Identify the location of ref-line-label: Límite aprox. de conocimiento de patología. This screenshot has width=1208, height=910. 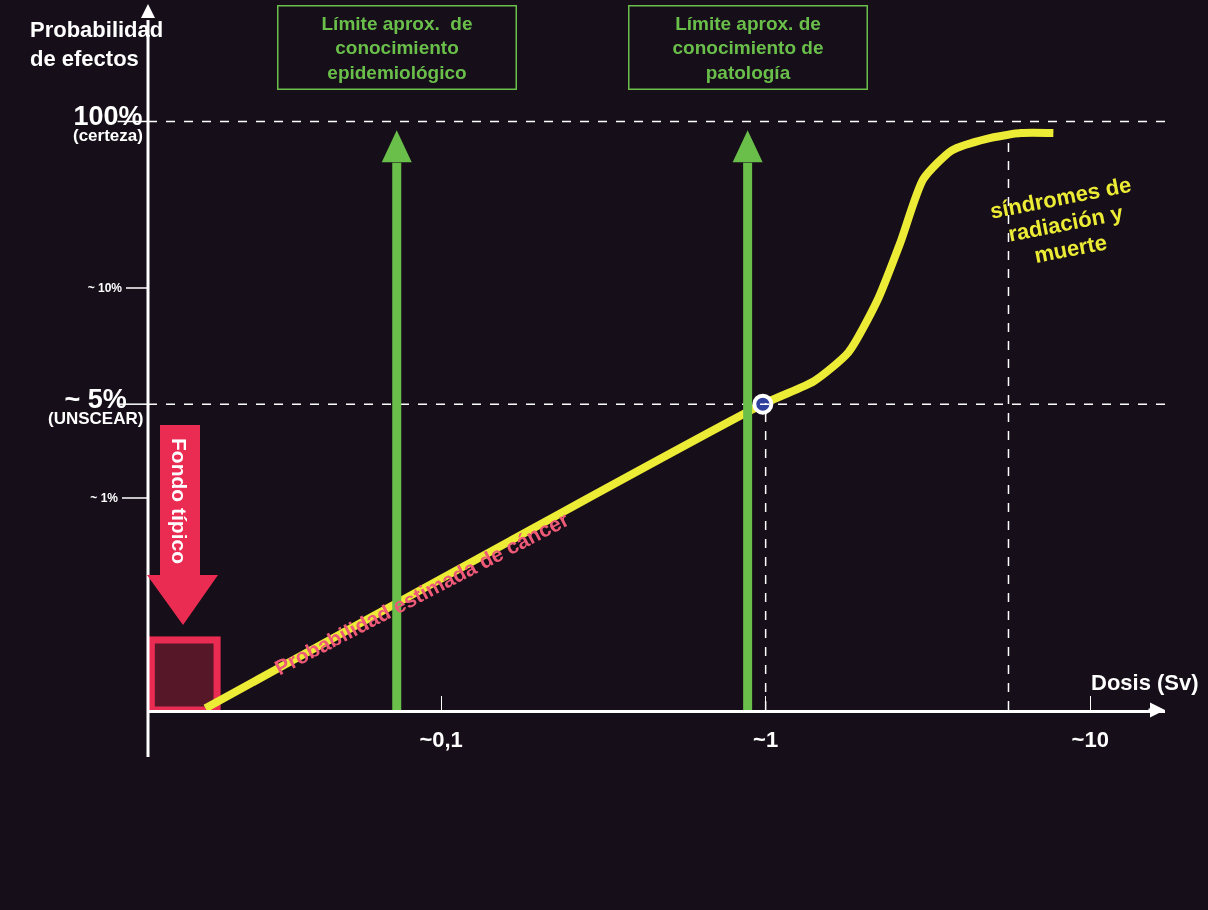
(748, 47).